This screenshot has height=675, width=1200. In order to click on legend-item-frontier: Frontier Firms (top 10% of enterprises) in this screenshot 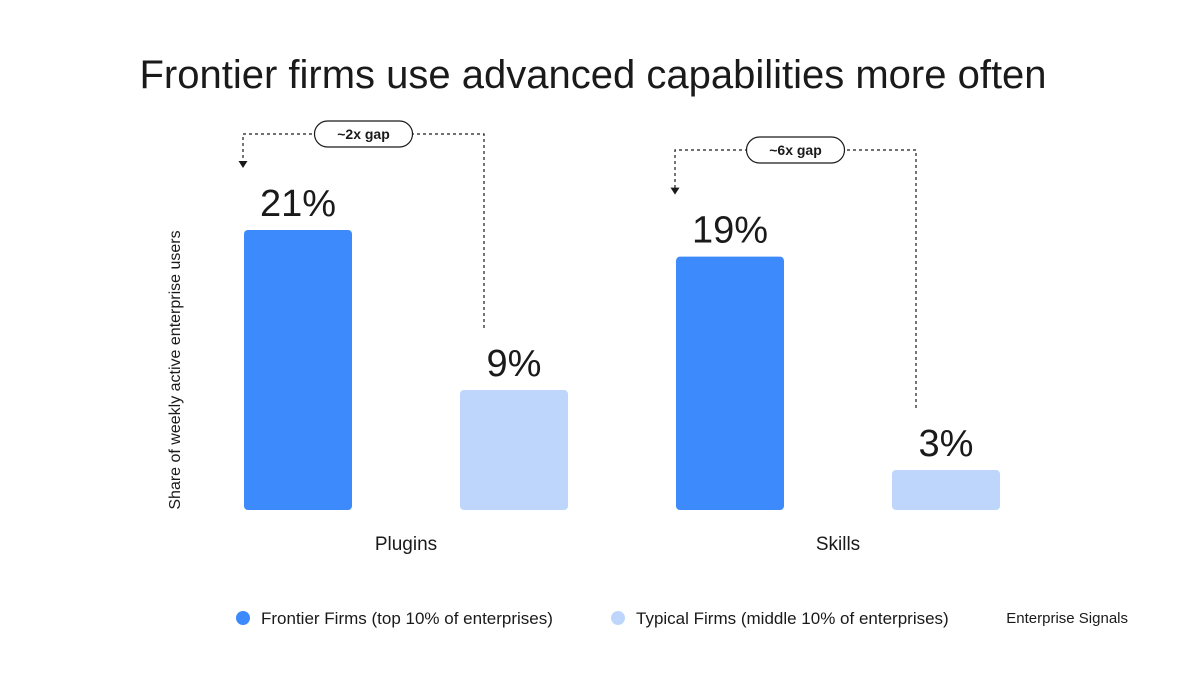, I will do `click(394, 618)`.